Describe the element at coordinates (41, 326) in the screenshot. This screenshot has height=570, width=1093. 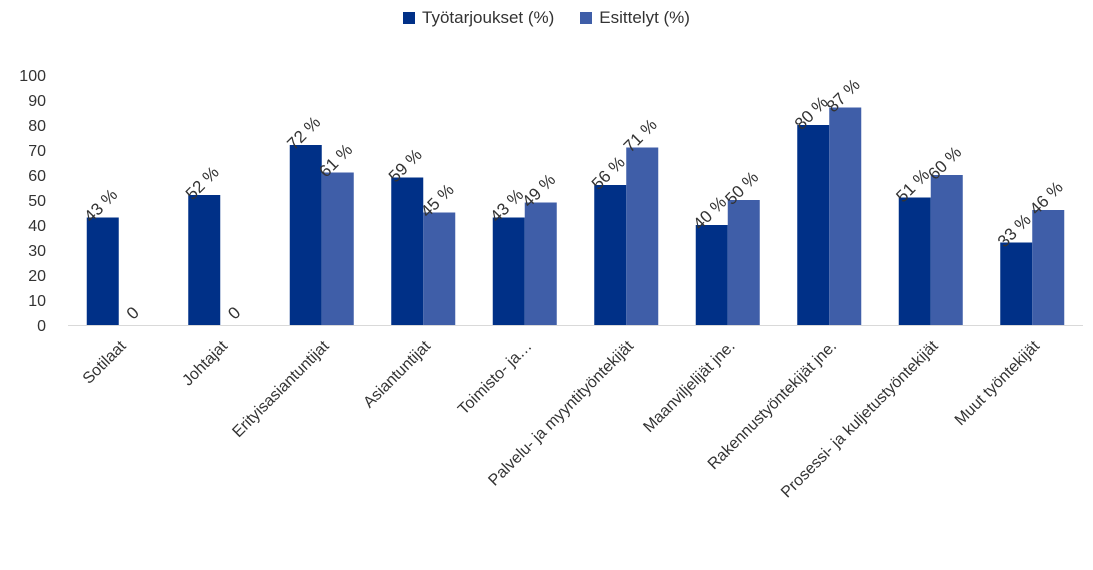
I see `y-tick-label: 0` at that location.